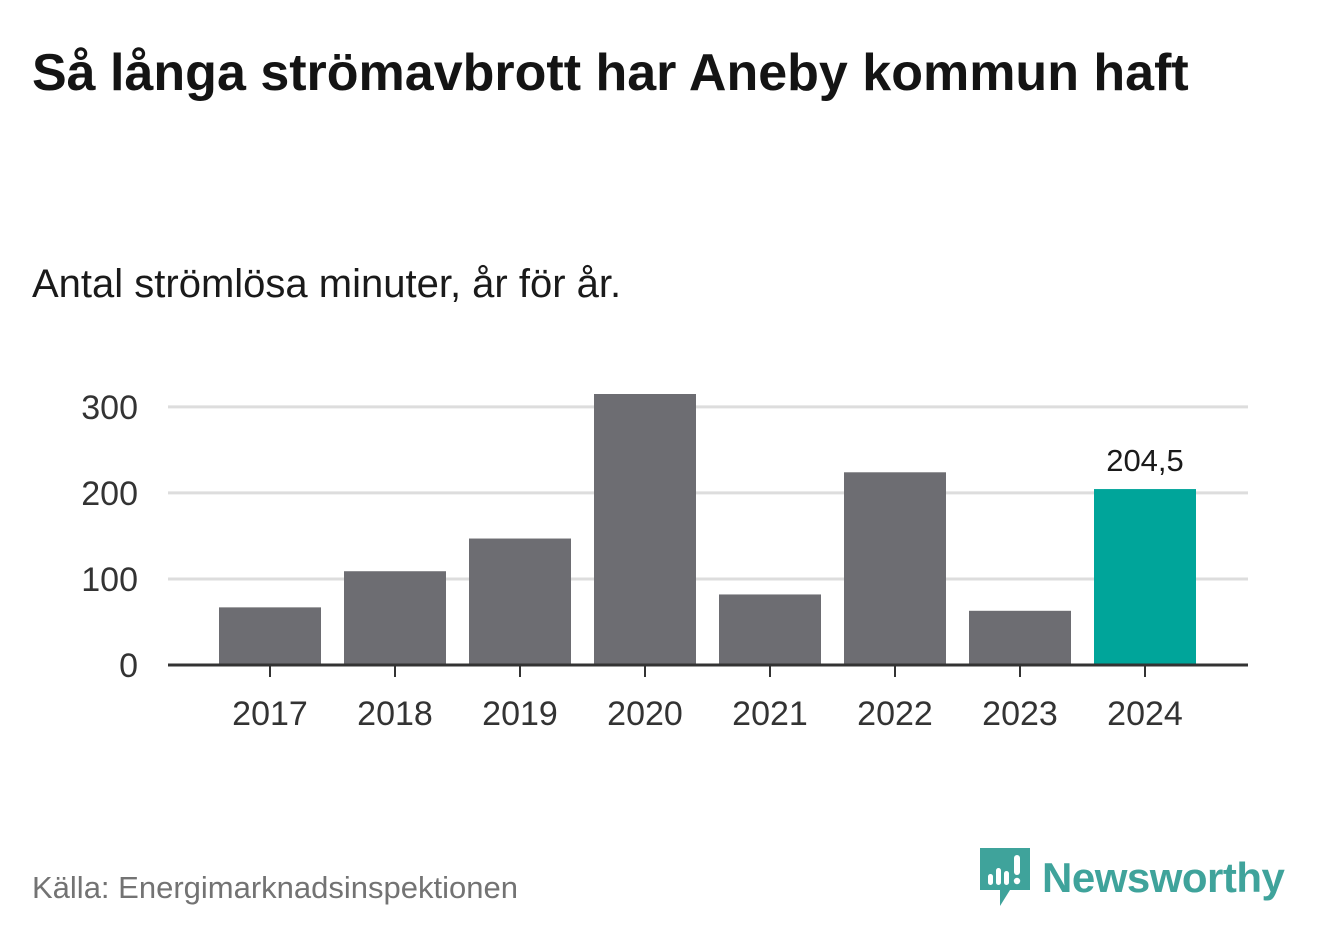  I want to click on bar-2022, so click(895, 568).